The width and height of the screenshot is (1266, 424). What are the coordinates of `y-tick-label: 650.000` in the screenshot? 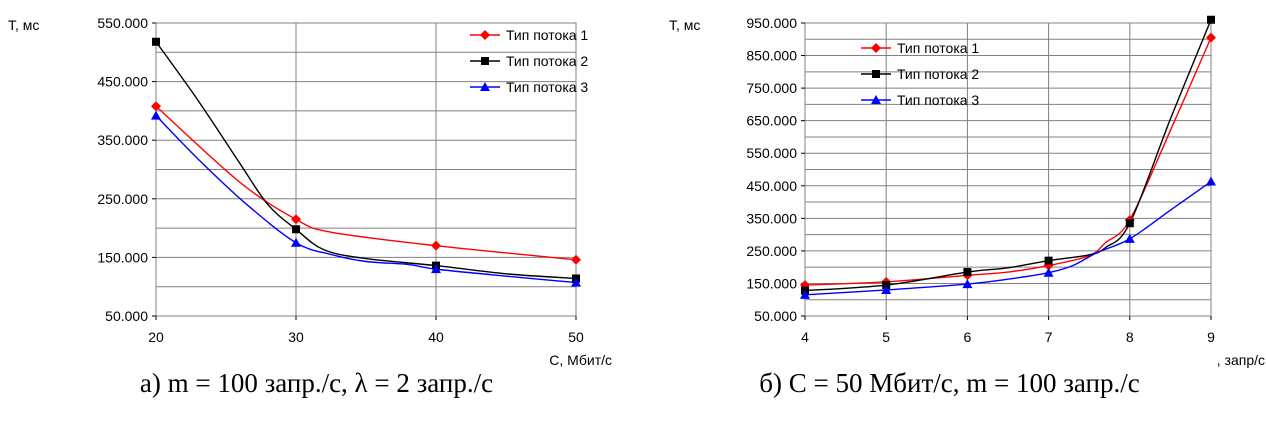 It's located at (771, 121).